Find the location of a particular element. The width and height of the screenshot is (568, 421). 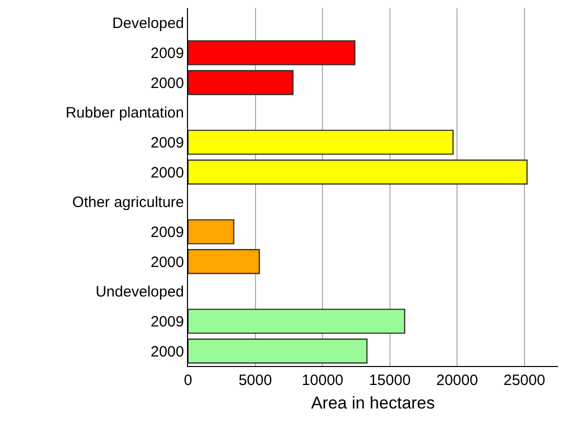

y-tick-label: Rubber plantation is located at coordinates (125, 113).